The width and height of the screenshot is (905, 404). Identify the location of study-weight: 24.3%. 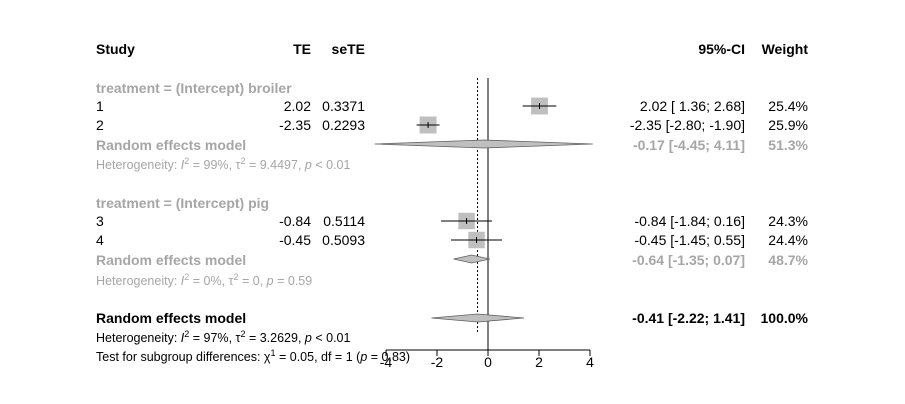
(788, 221).